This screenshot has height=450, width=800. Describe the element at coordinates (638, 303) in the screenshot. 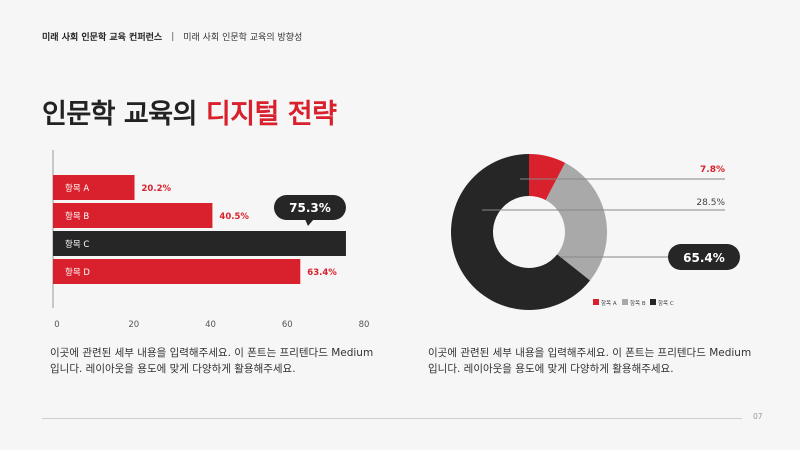

I see `legend-label: 항목 B` at that location.